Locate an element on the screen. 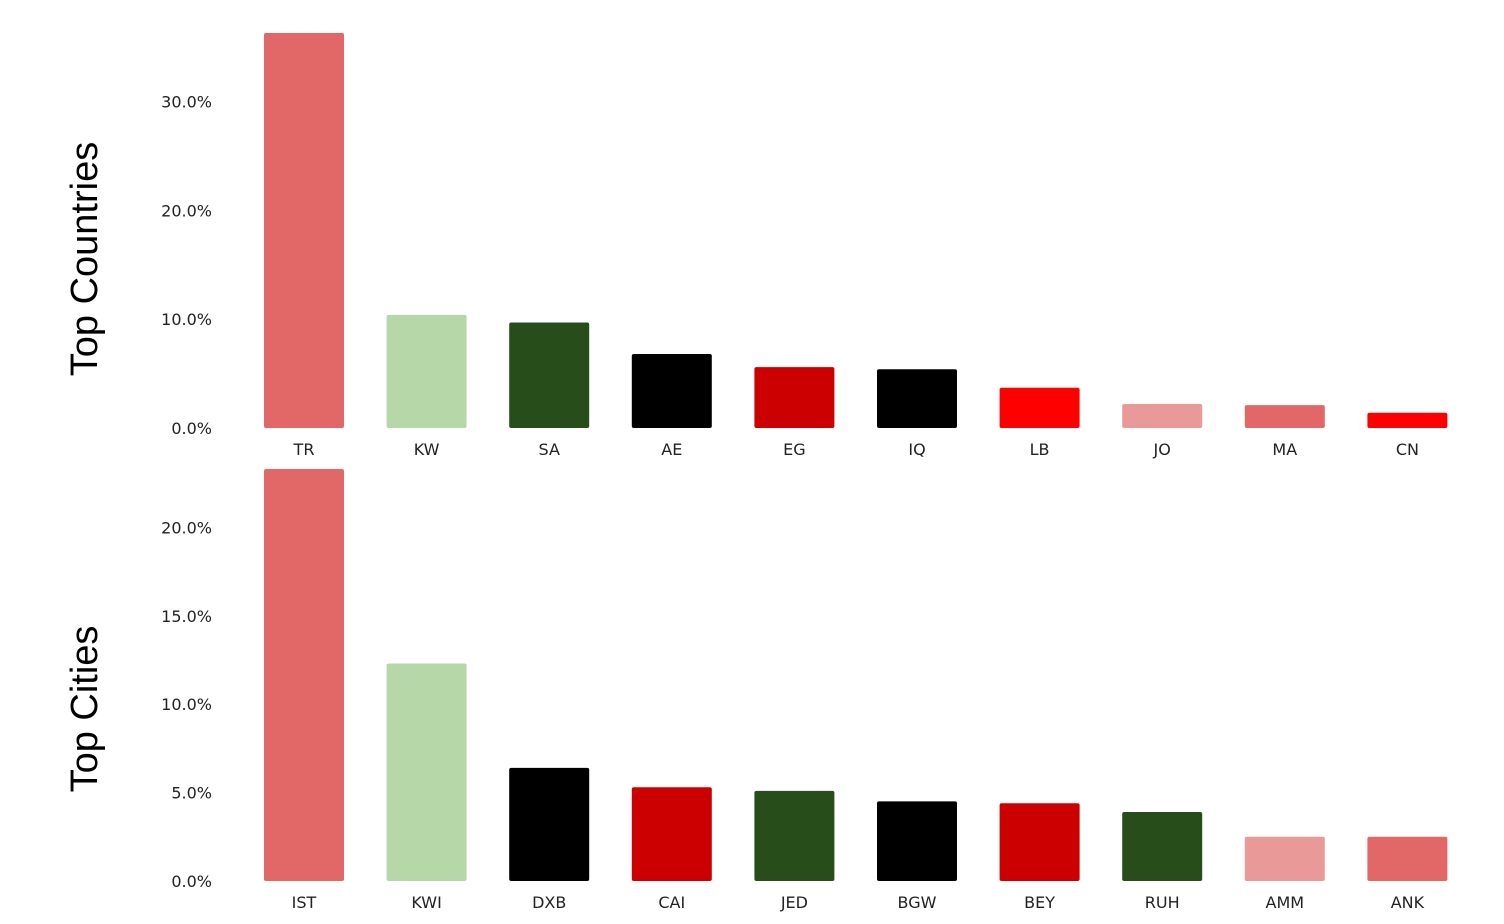 This screenshot has height=924, width=1504. x-category-label: CAI is located at coordinates (671, 902).